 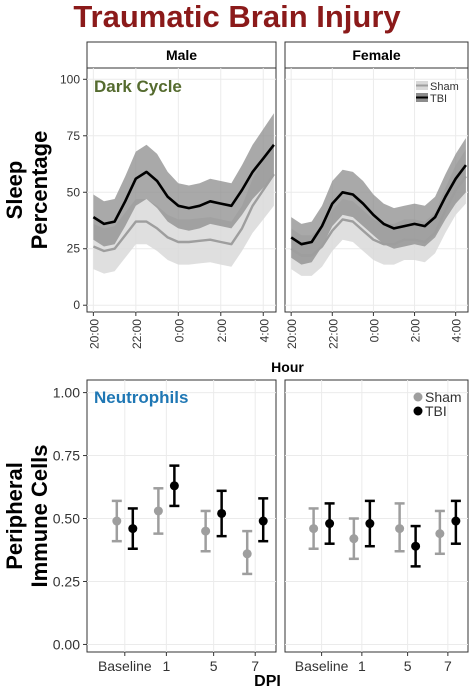 What do you see at coordinates (76, 305) in the screenshot?
I see `y-tick-label: 0` at bounding box center [76, 305].